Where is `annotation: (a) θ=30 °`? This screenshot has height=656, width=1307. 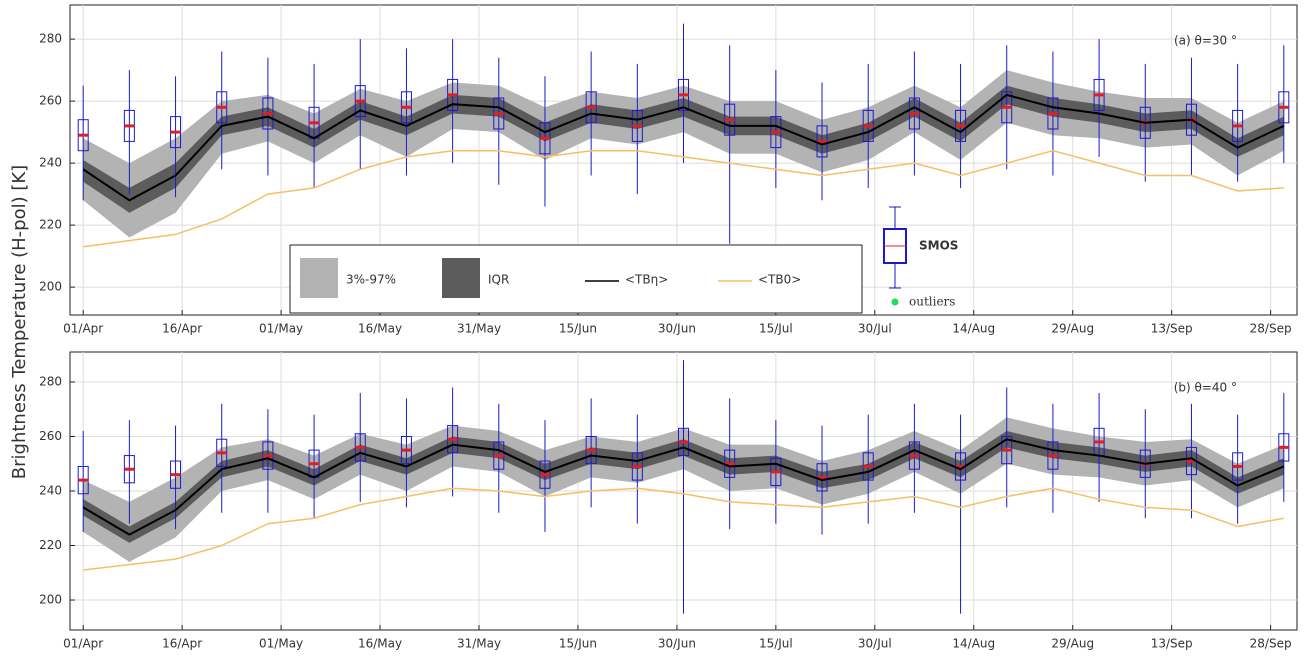 annotation: (a) θ=30 ° is located at coordinates (1205, 41).